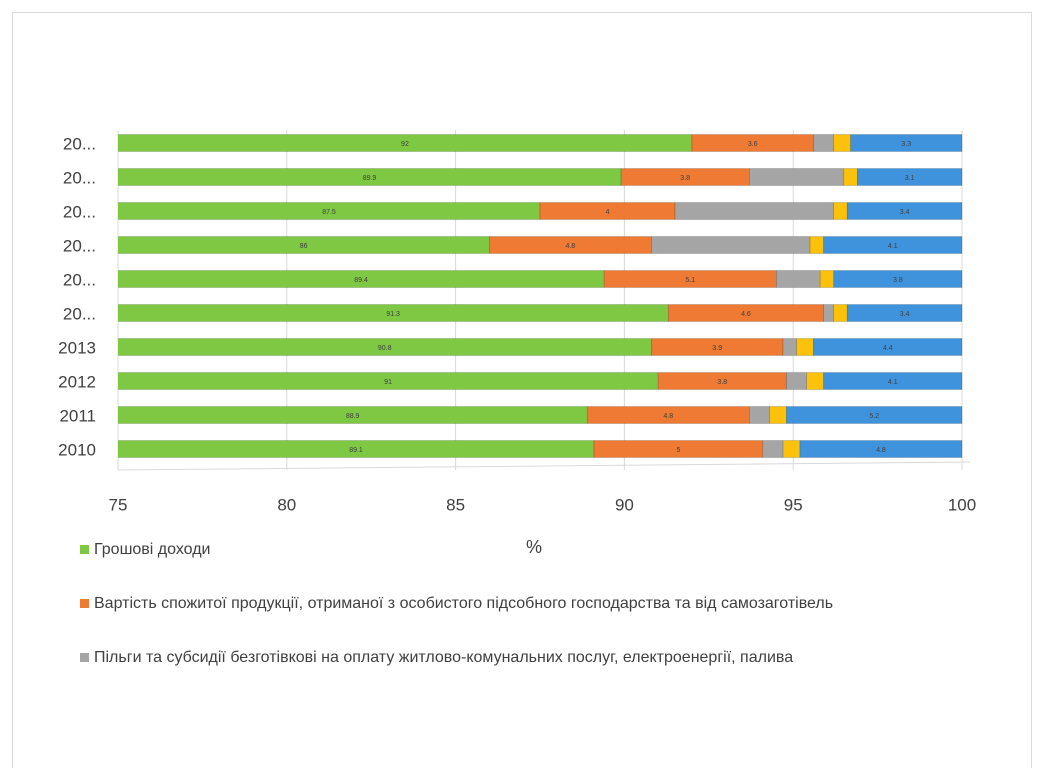 Image resolution: width=1038 pixels, height=768 pixels. What do you see at coordinates (793, 504) in the screenshot?
I see `x-tick-label: 95` at bounding box center [793, 504].